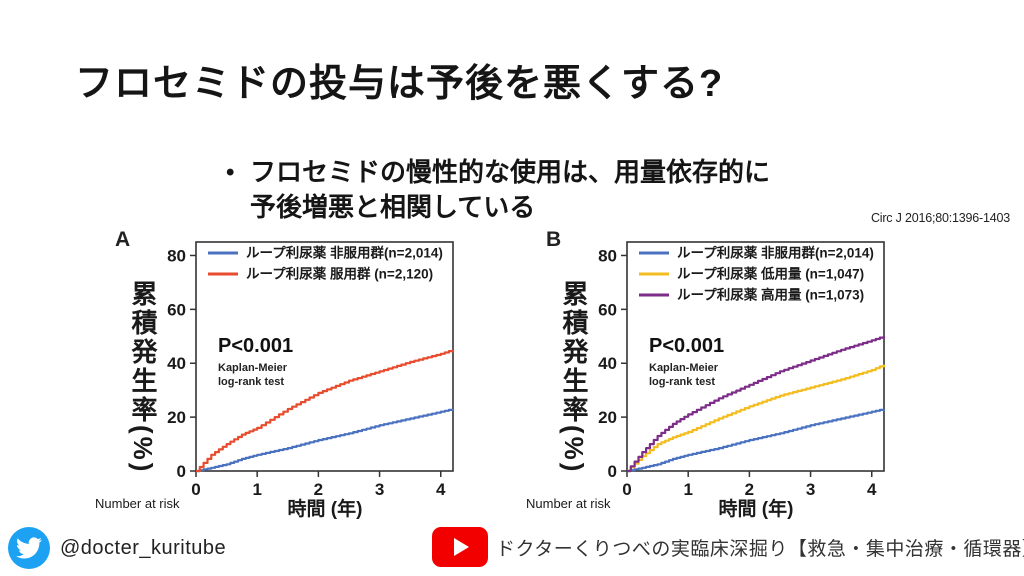 This screenshot has width=1024, height=576. I want to click on youtube-channel-name: ドクターくりつべの実臨床深掘り【救急・集中治療・循環器】, so click(760, 549).